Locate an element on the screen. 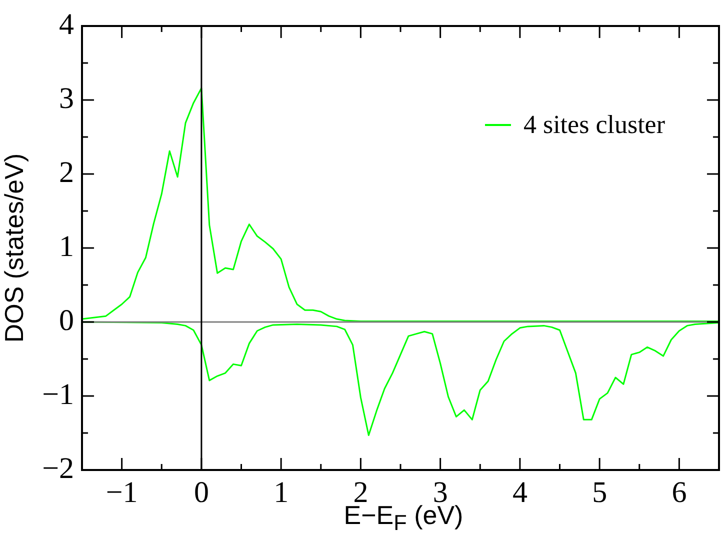 The width and height of the screenshot is (725, 542). x-tick-label: 5 is located at coordinates (600, 492).